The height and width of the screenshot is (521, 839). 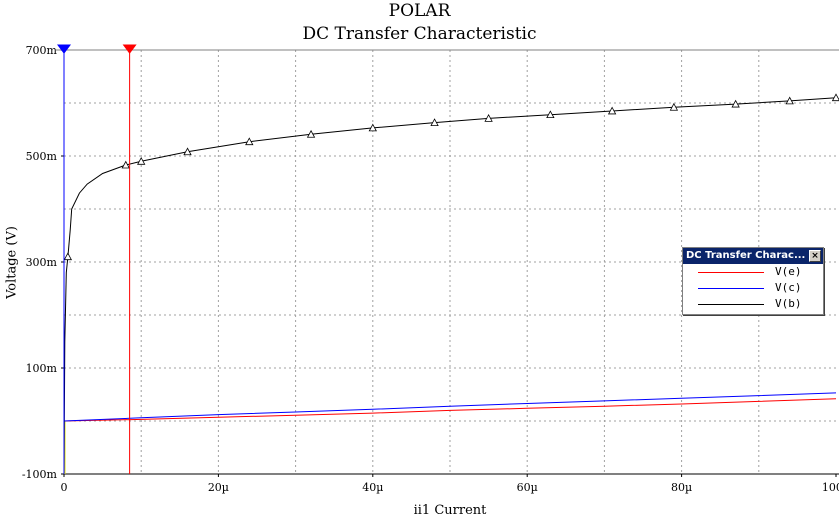 I want to click on series-line-vc, so click(x=450, y=407).